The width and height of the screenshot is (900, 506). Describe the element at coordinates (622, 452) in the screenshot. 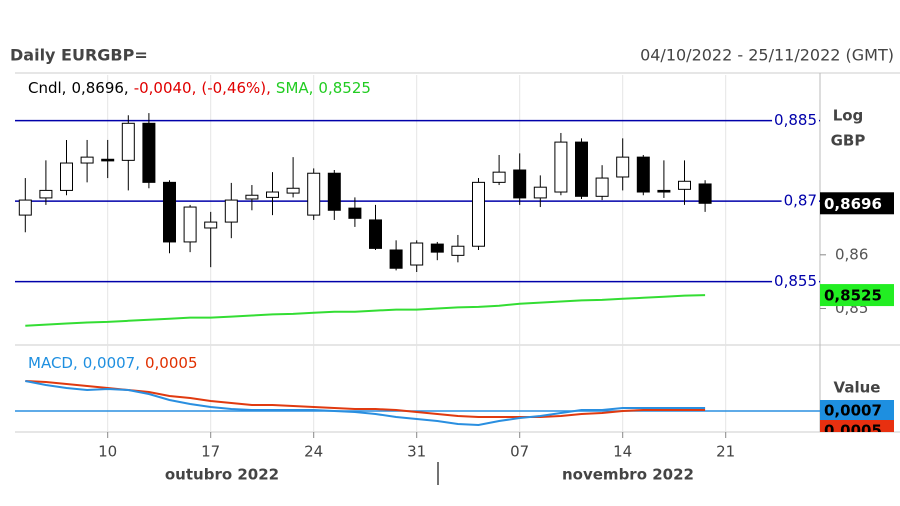

I see `x-tick-label: 14` at that location.